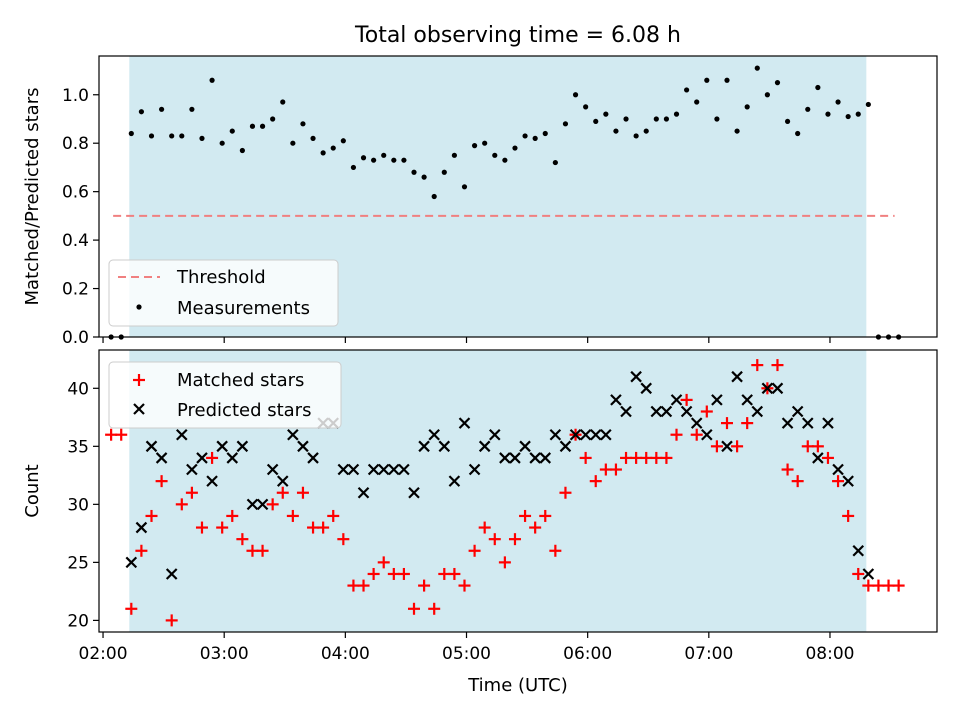  What do you see at coordinates (223, 293) in the screenshot?
I see `top-legend-box` at bounding box center [223, 293].